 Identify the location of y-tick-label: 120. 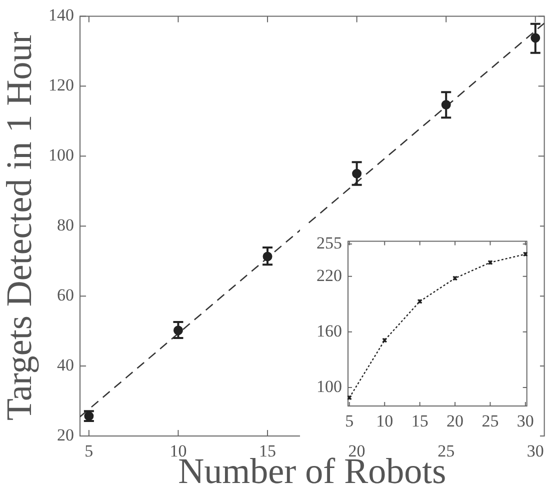
(61, 85).